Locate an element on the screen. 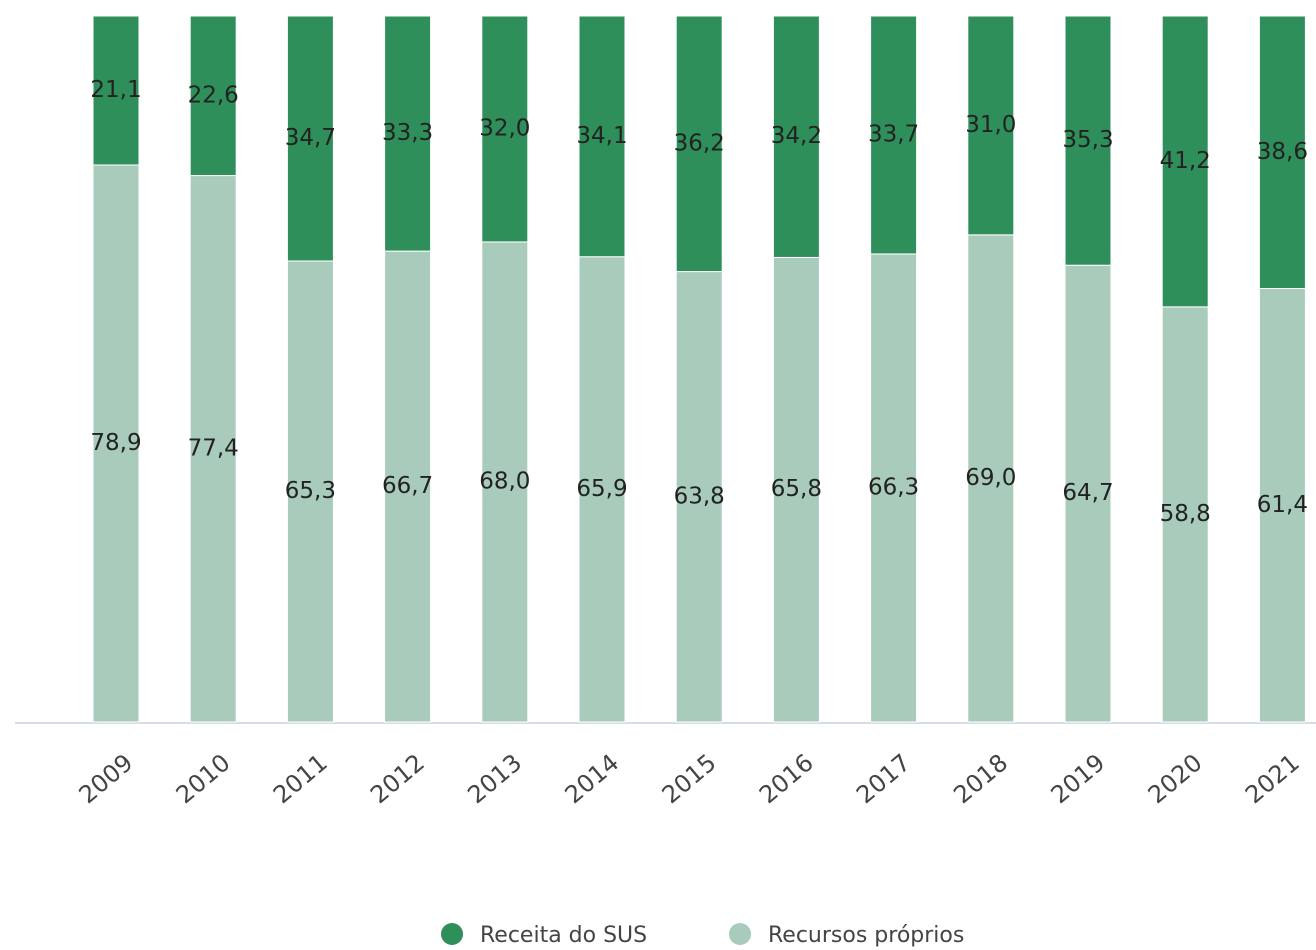 This screenshot has height=950, width=1316. value-label: 77,4 is located at coordinates (213, 448).